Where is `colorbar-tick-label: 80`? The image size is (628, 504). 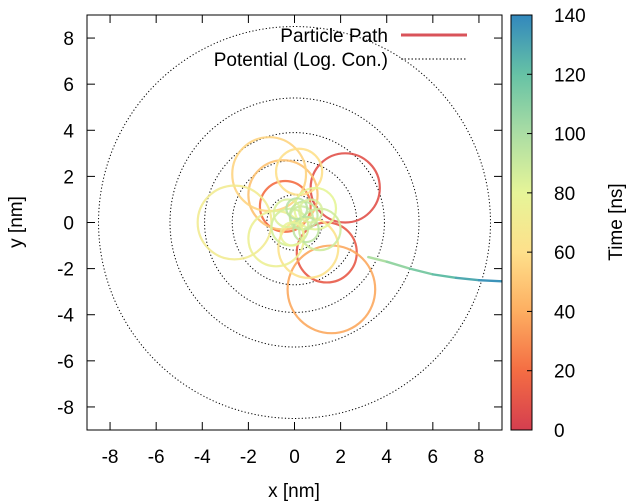
colorbar-tick-label: 80 is located at coordinates (564, 194).